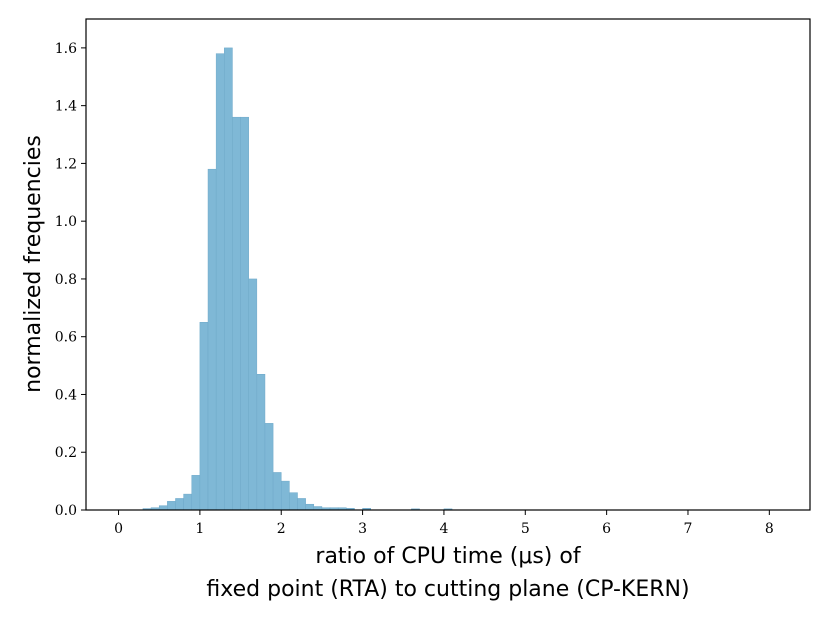 The width and height of the screenshot is (830, 623). I want to click on y-tick-label: 1.6, so click(66, 49).